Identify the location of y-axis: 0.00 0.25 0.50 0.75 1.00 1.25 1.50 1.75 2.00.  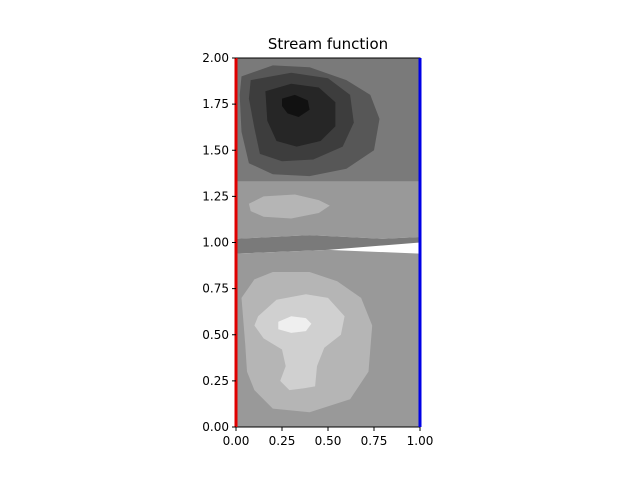
(219, 242).